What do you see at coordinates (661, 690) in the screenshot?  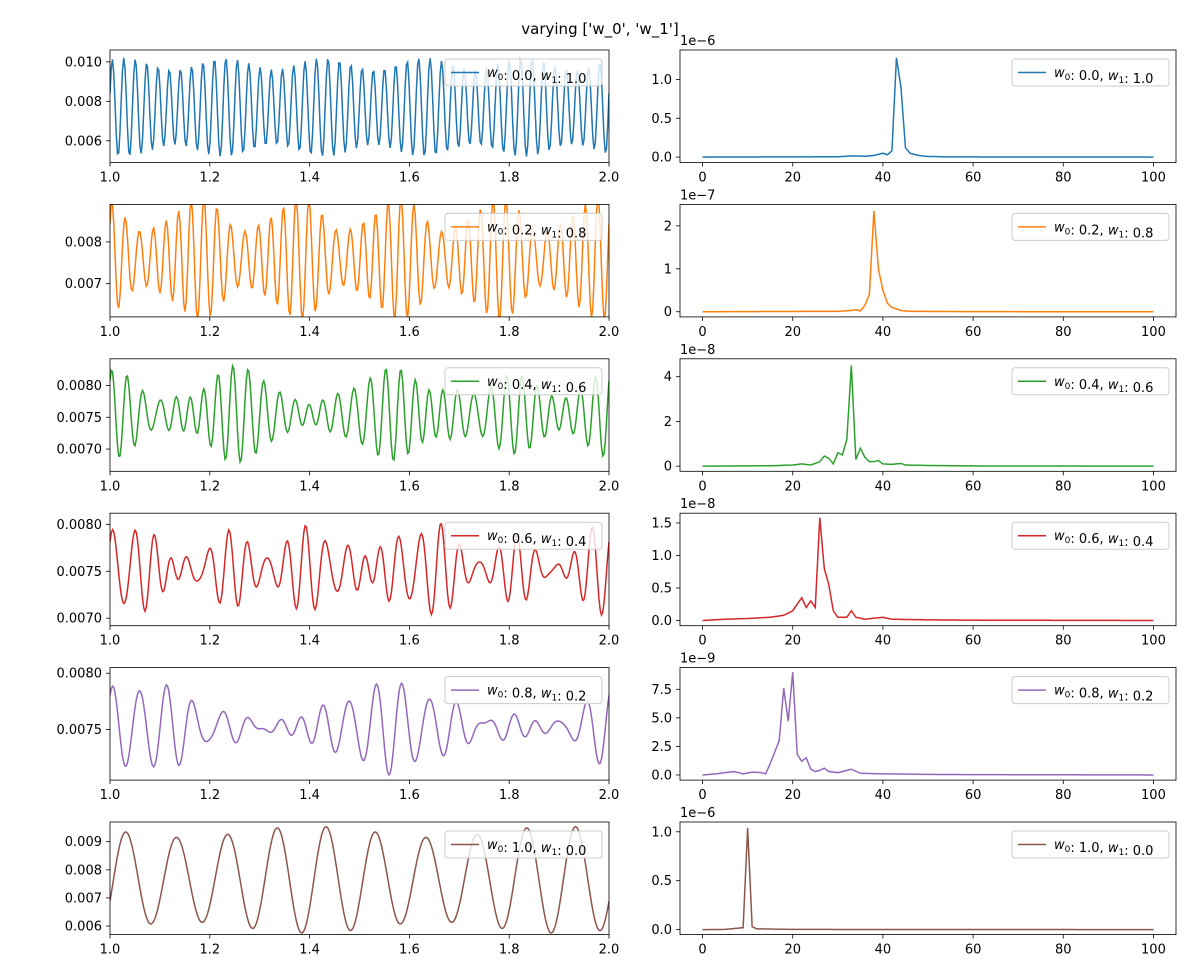 I see `y-tick-label: 7.5` at bounding box center [661, 690].